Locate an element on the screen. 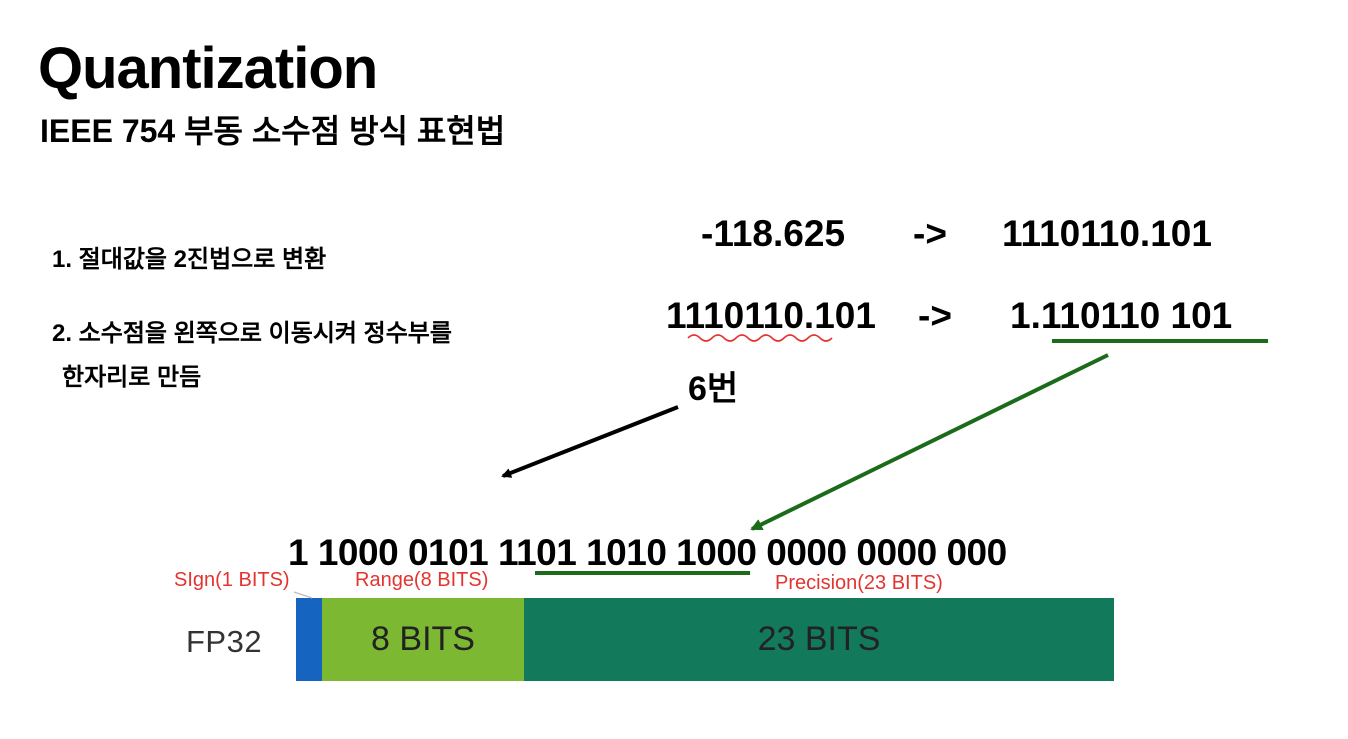  precision-field-label: Precision(23 BITS) is located at coordinates (859, 583).